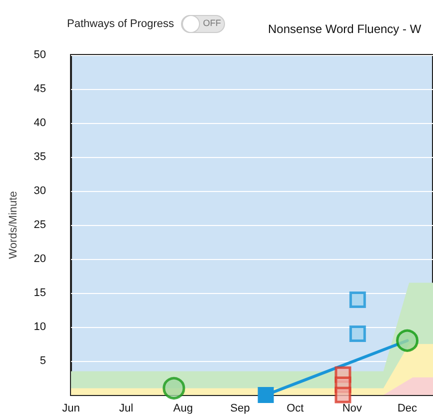 Image resolution: width=433 pixels, height=417 pixels. What do you see at coordinates (14, 225) in the screenshot?
I see `y-axis-title: Words/Minute` at bounding box center [14, 225].